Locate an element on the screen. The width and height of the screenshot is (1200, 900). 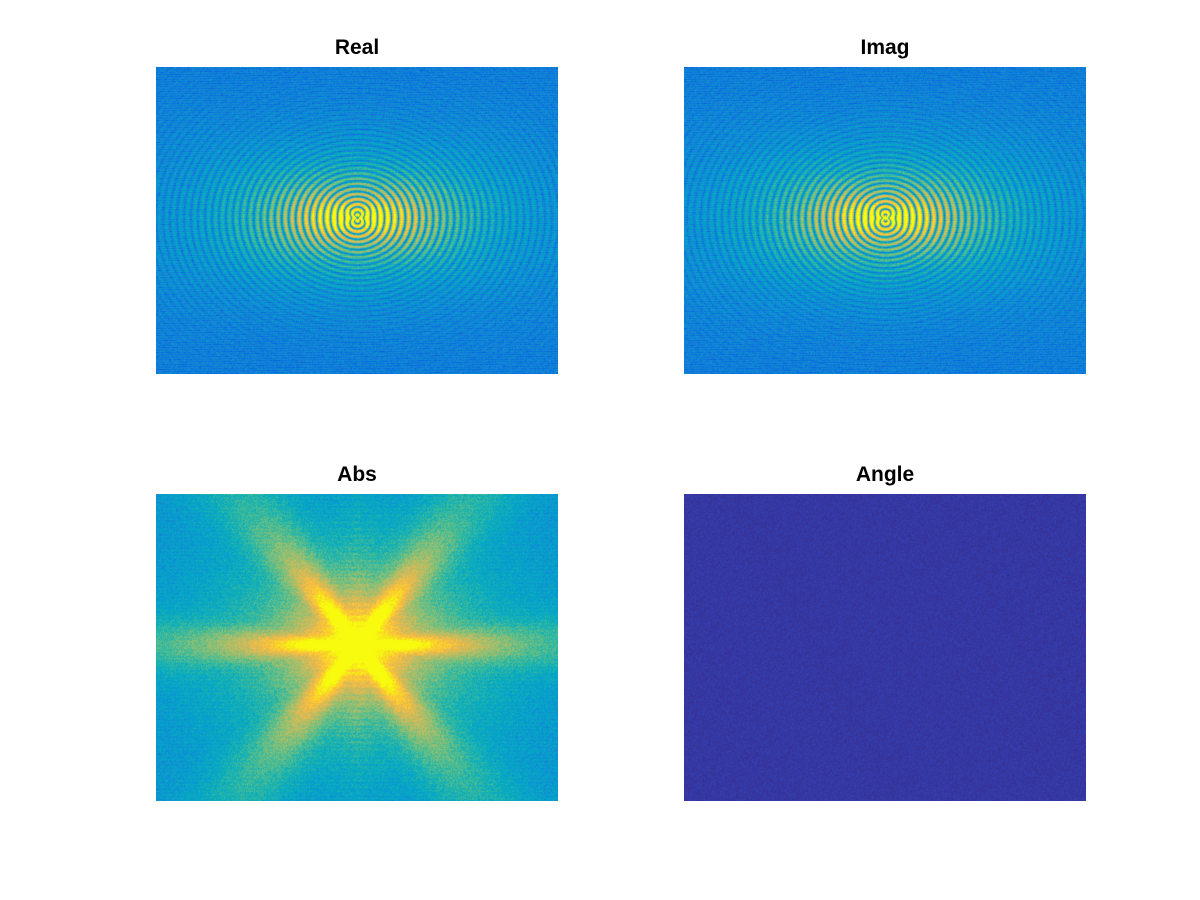
subplot-real: Real is located at coordinates (357, 206).